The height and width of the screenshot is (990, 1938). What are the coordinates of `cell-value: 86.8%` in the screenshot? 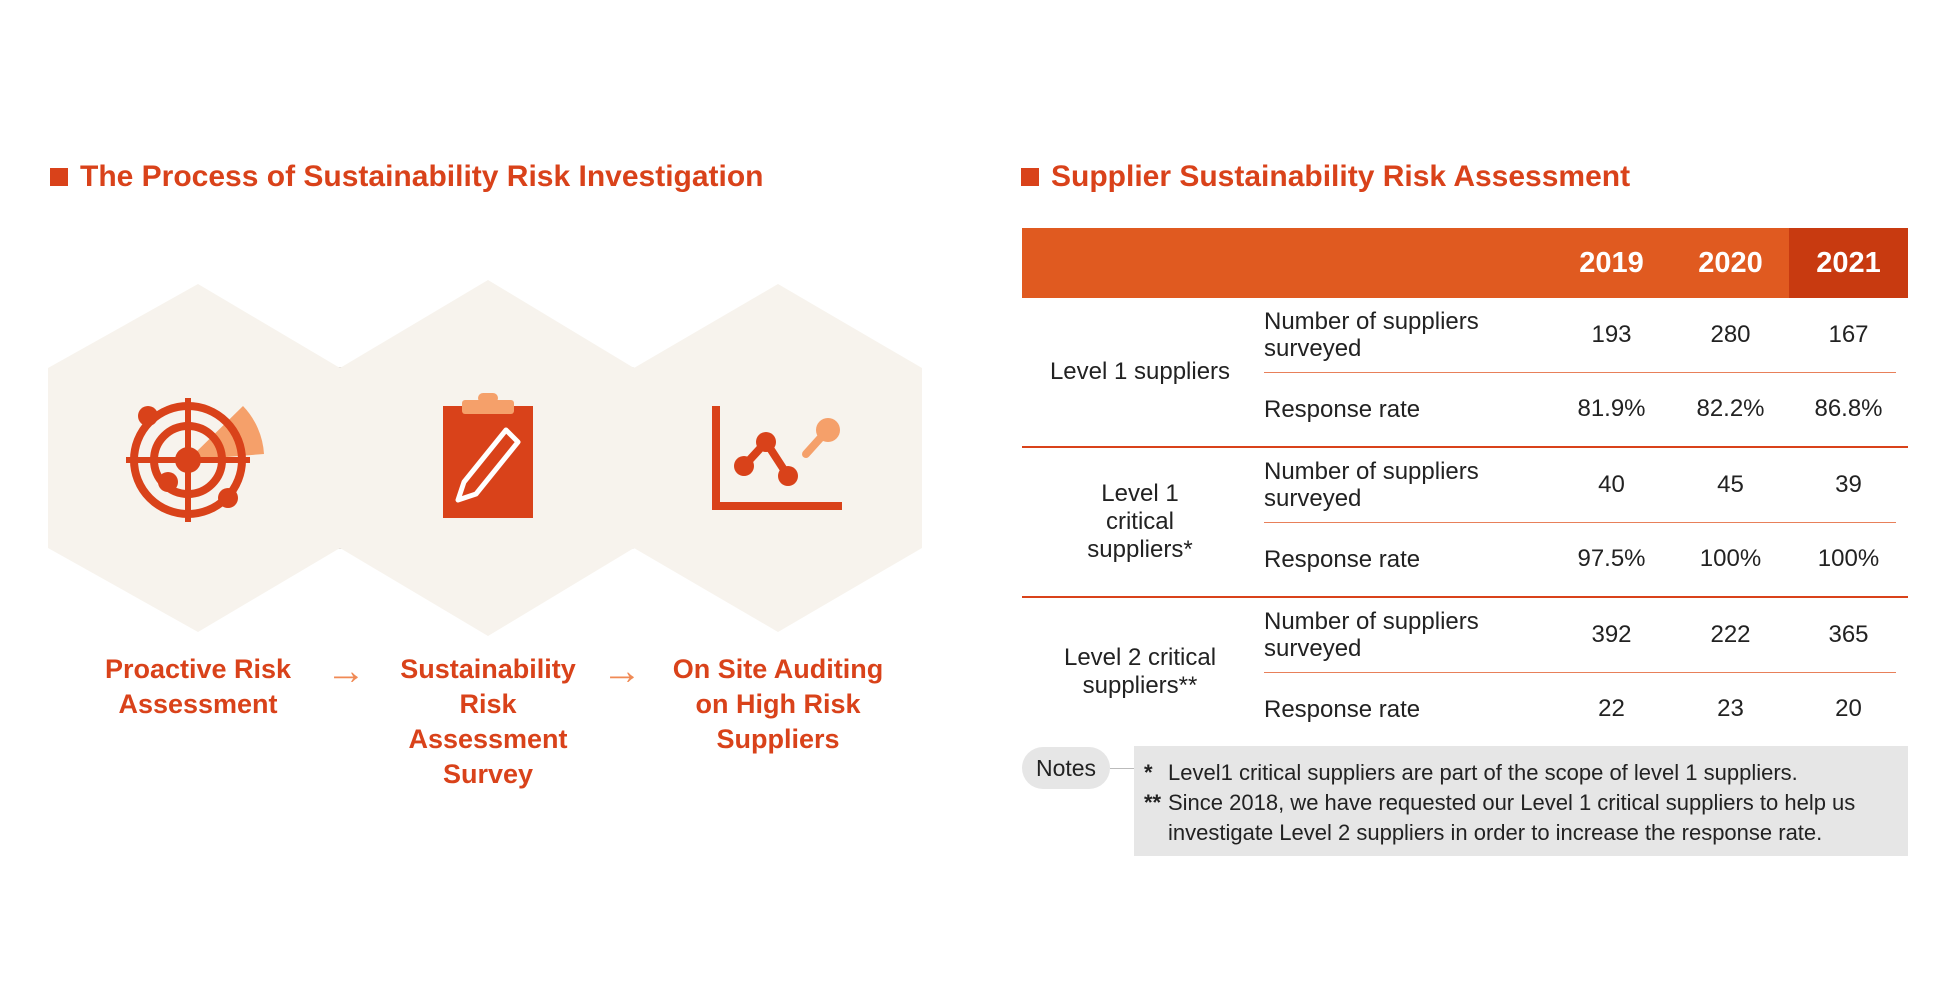 It's located at (1848, 408).